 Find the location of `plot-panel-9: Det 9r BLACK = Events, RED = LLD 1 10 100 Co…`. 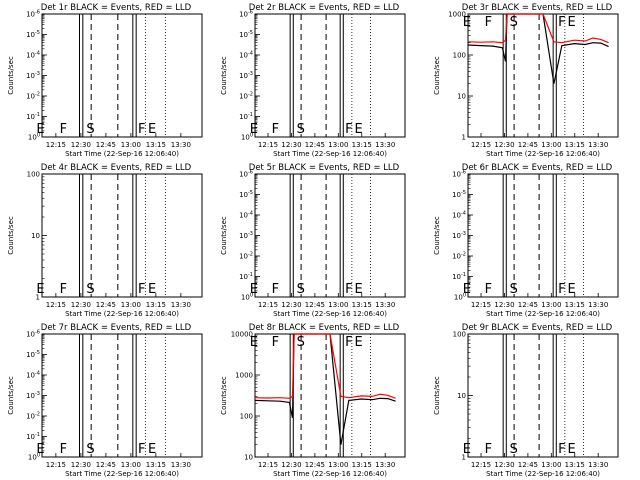

plot-panel-9: Det 9r BLACK = Events, RED = LLD 1 10 100 Co… is located at coordinates (526, 400).